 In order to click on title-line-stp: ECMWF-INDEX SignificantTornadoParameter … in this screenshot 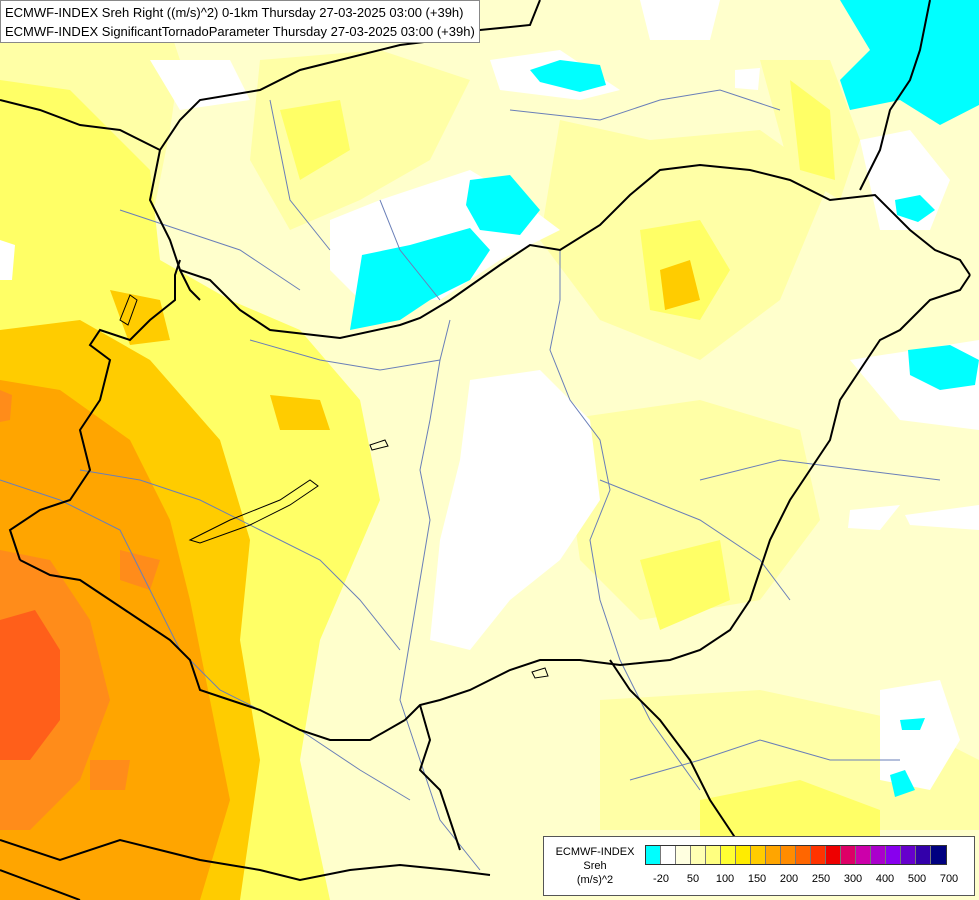, I will do `click(240, 31)`.